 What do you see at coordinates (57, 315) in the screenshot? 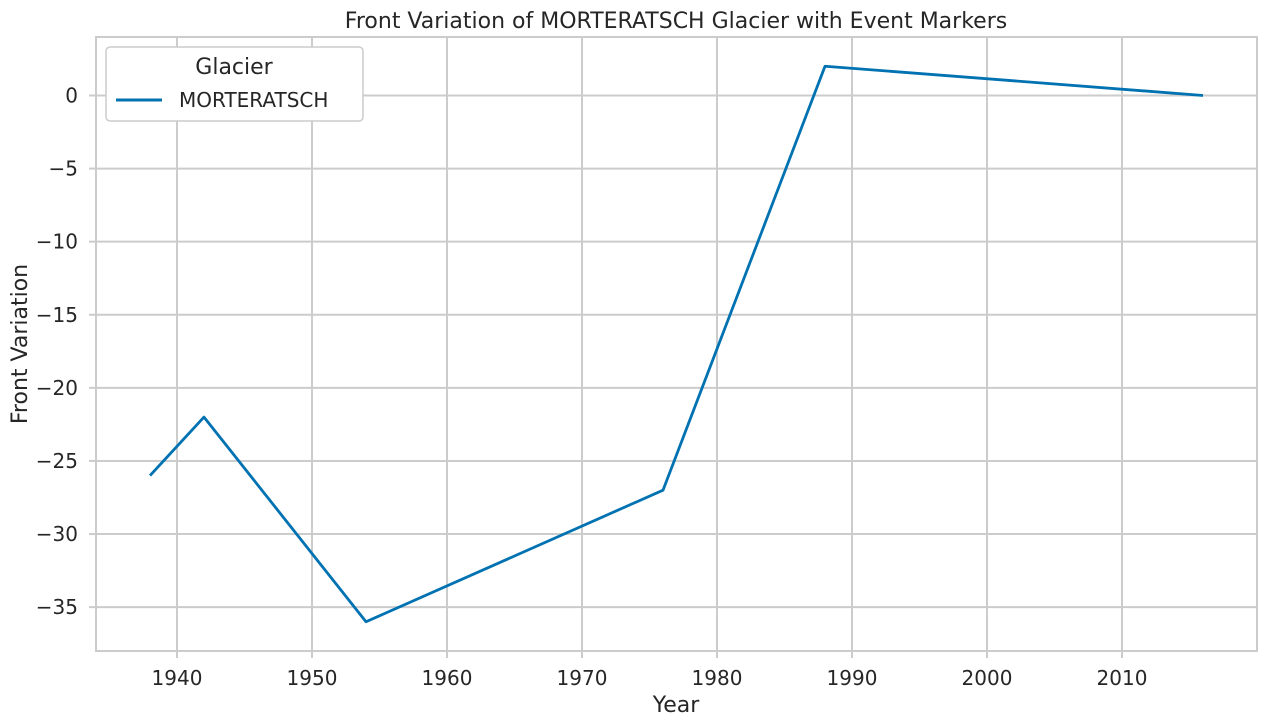
I see `y-tick-label: −15` at bounding box center [57, 315].